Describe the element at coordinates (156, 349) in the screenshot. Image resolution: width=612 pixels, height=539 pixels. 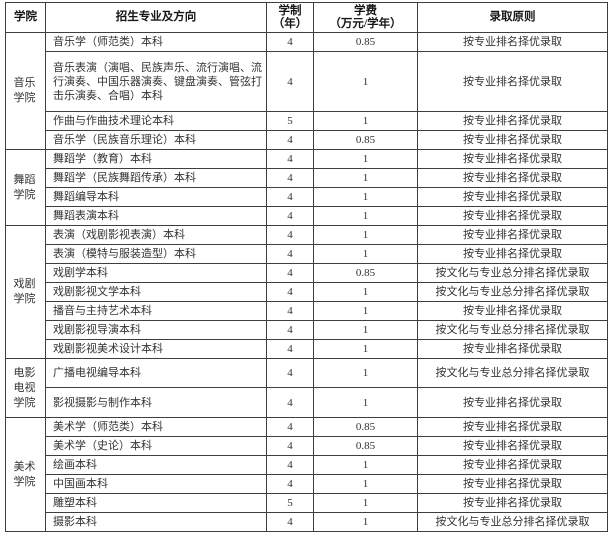
I see `major-cell: 戏剧影视美术设计本科` at that location.